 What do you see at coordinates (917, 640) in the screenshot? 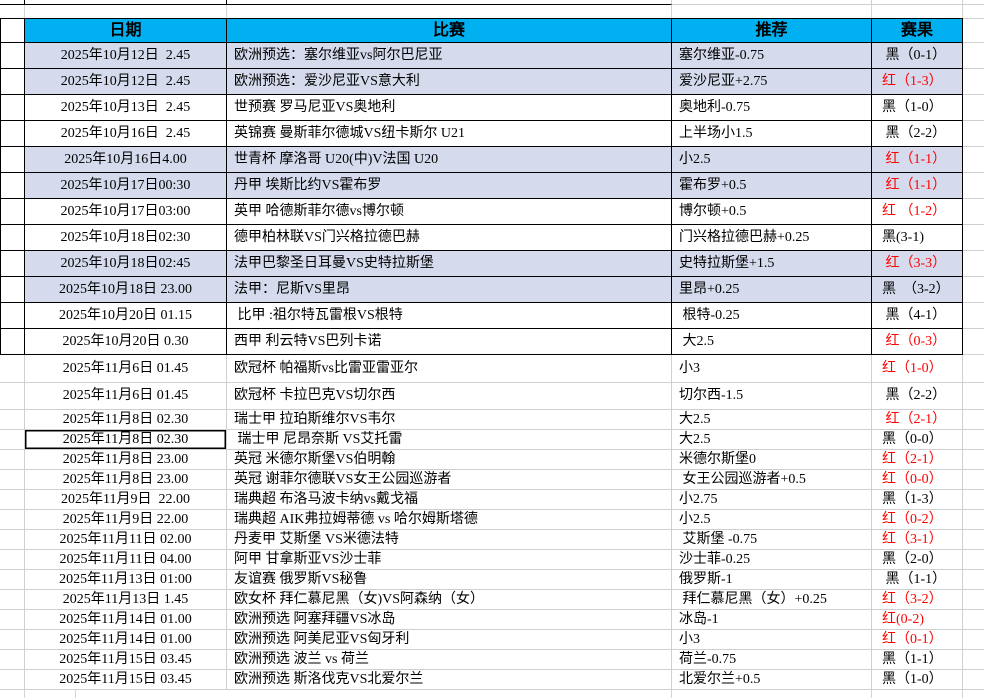
I see `result-cell: 红（0-1）` at bounding box center [917, 640].